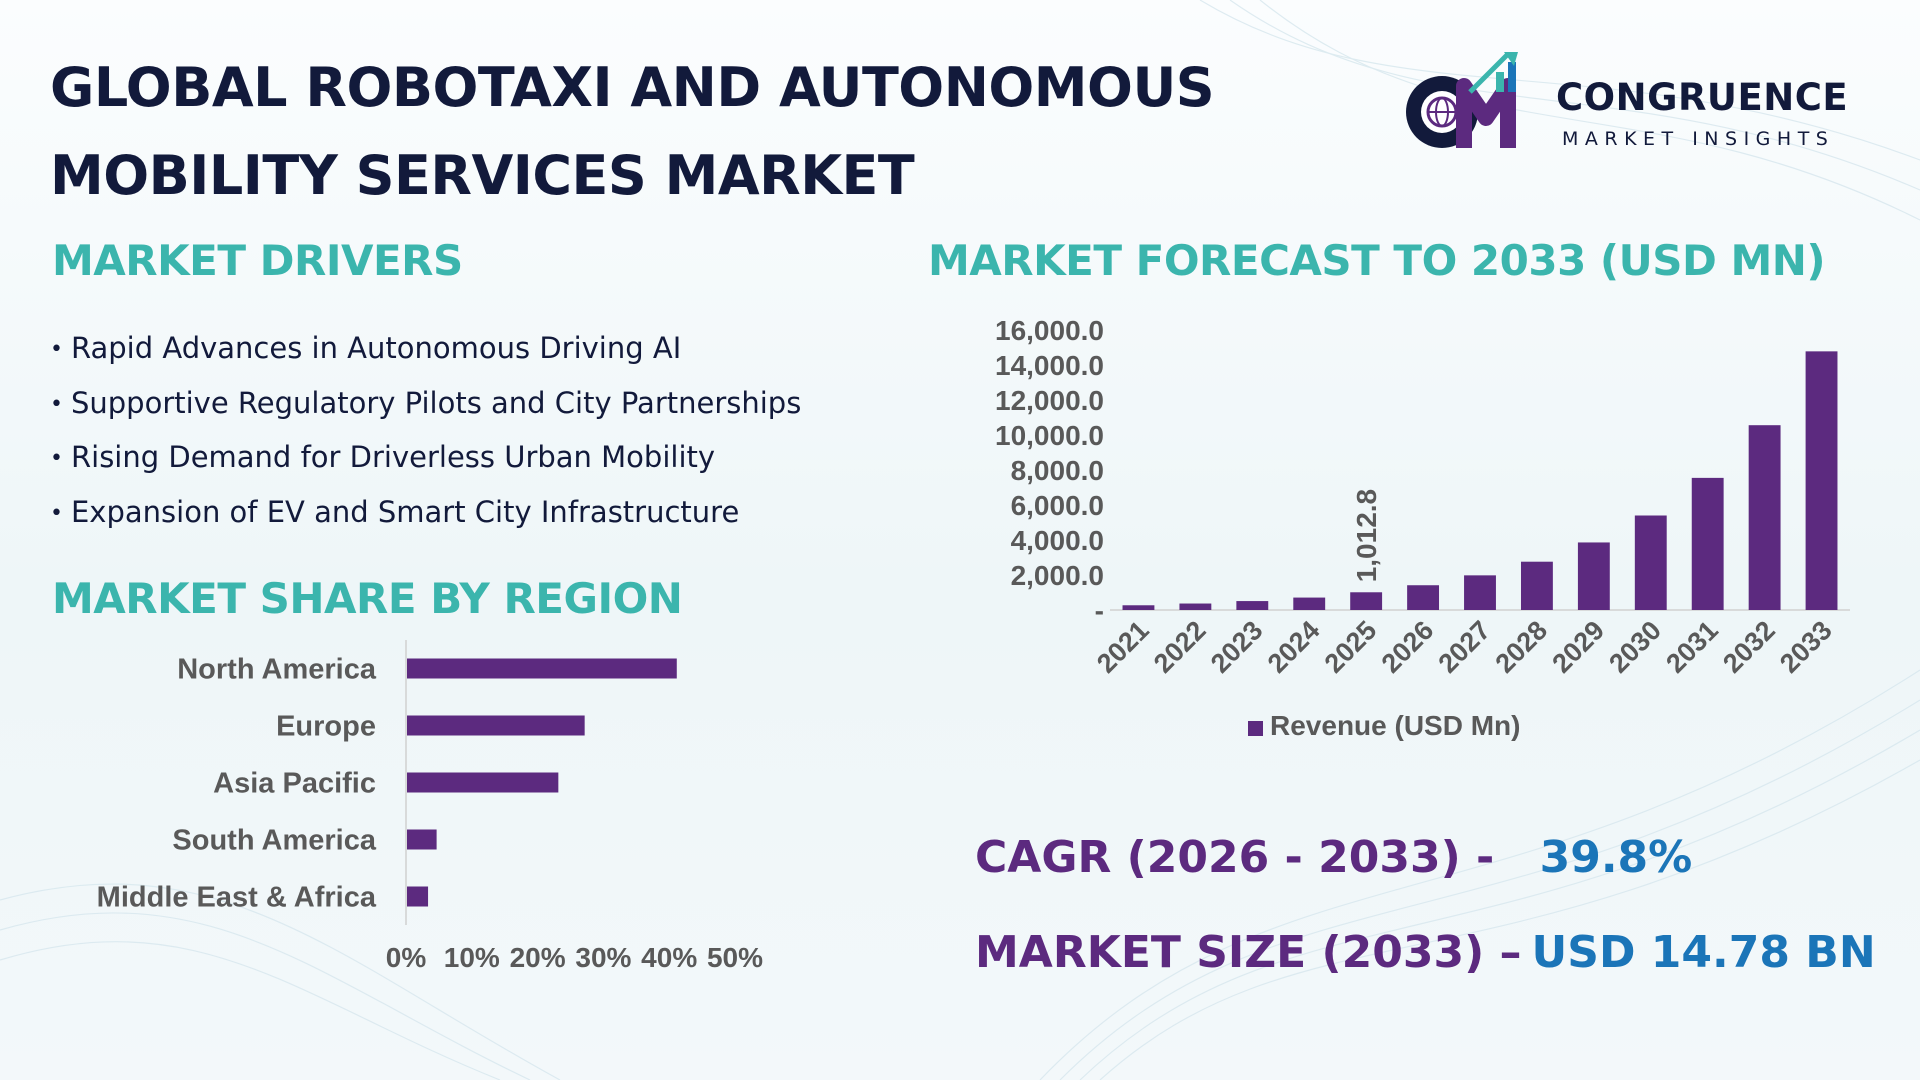  What do you see at coordinates (1237, 647) in the screenshot?
I see `x-tick-label: 2023` at bounding box center [1237, 647].